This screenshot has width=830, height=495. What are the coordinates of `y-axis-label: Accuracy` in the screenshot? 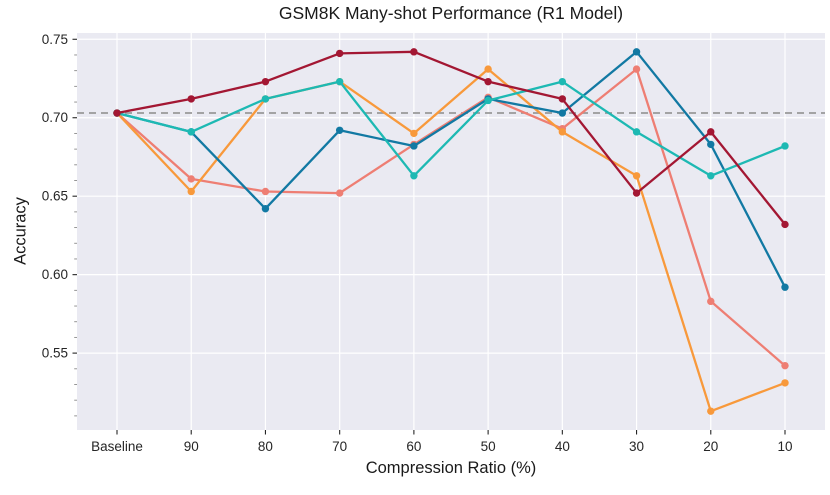 It's located at (20, 231).